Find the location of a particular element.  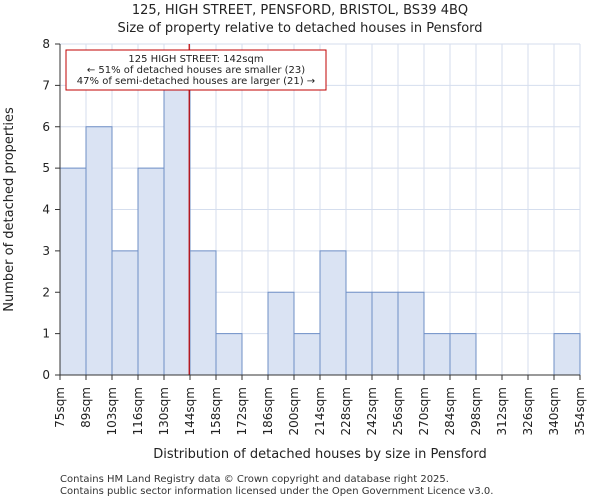

y-ticks: 0 1 2 3 4 5 6 7 8 is located at coordinates (51, 209).